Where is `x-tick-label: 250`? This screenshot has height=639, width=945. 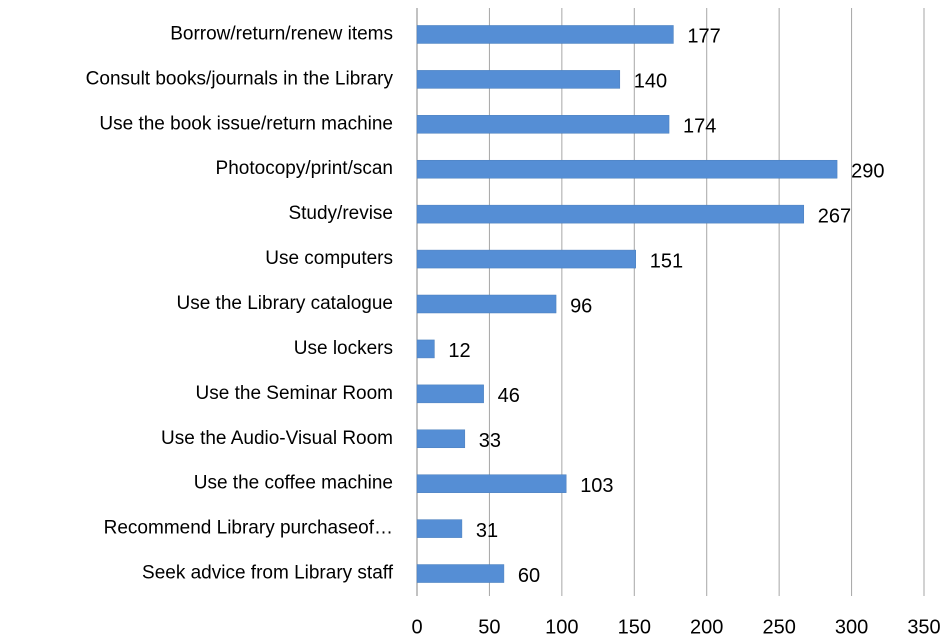 x-tick-label: 250 is located at coordinates (778, 627).